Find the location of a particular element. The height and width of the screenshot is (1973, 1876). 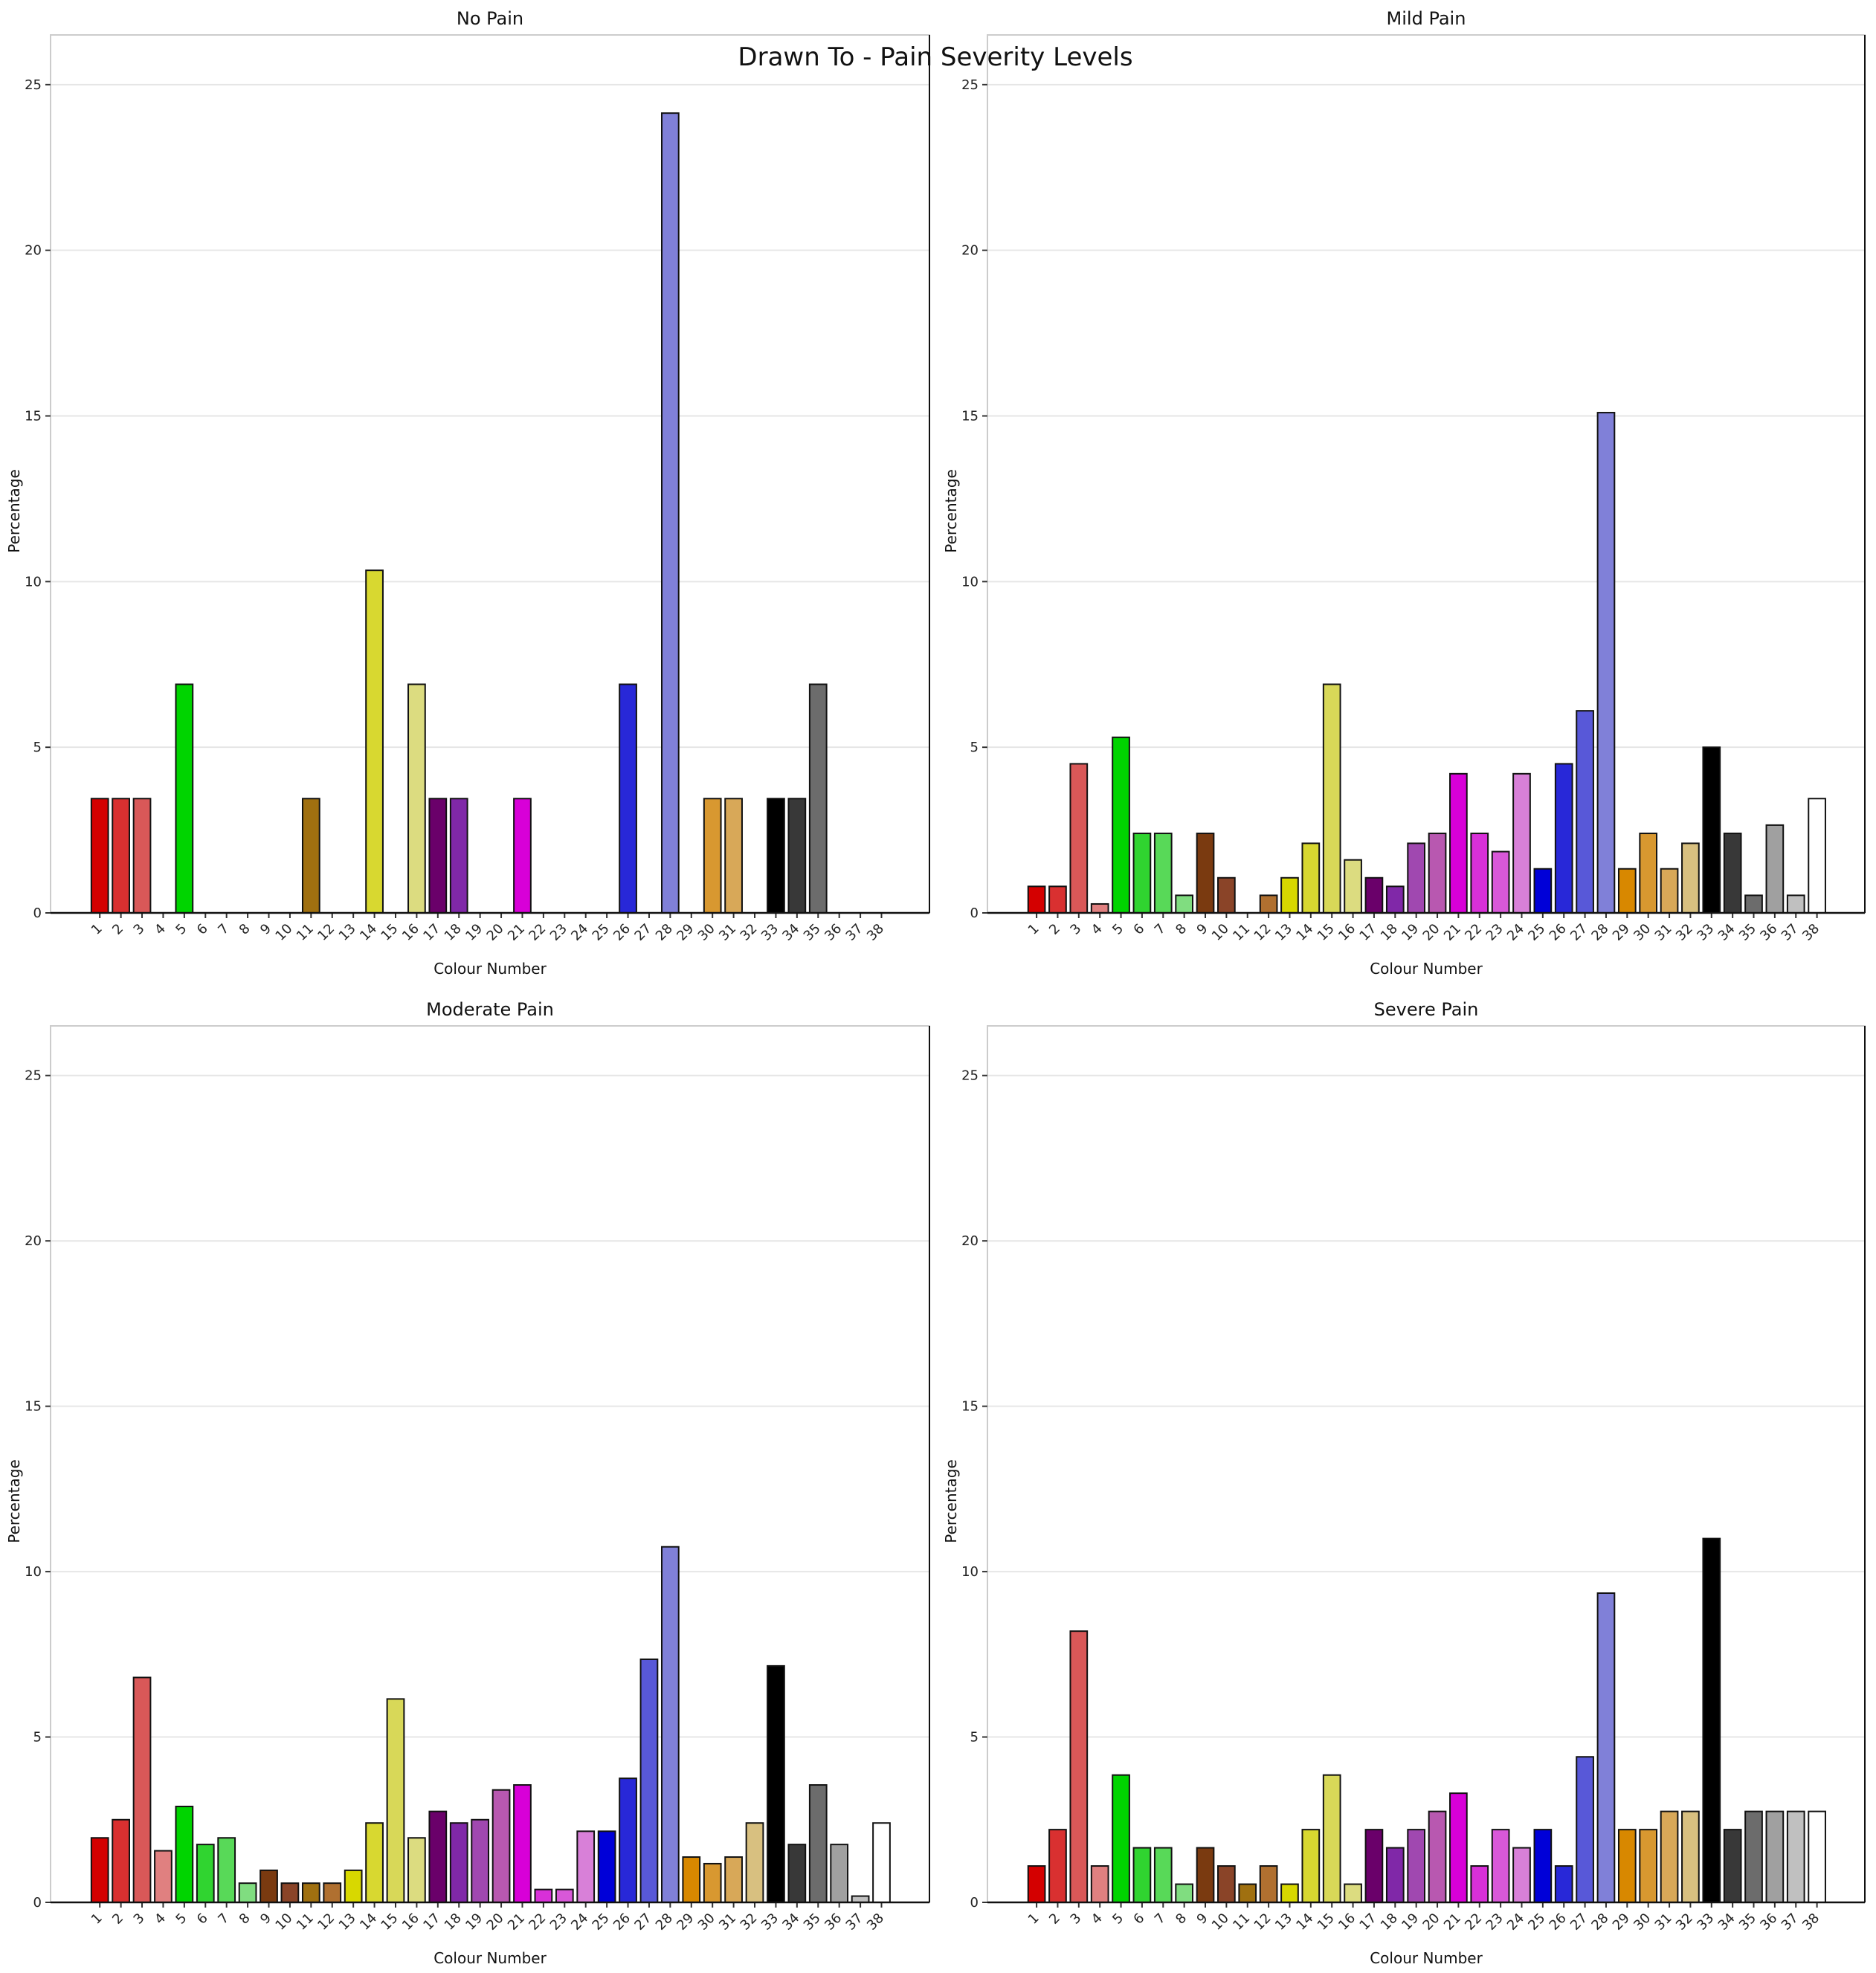

x-tick-label: 25 is located at coordinates (1536, 932).